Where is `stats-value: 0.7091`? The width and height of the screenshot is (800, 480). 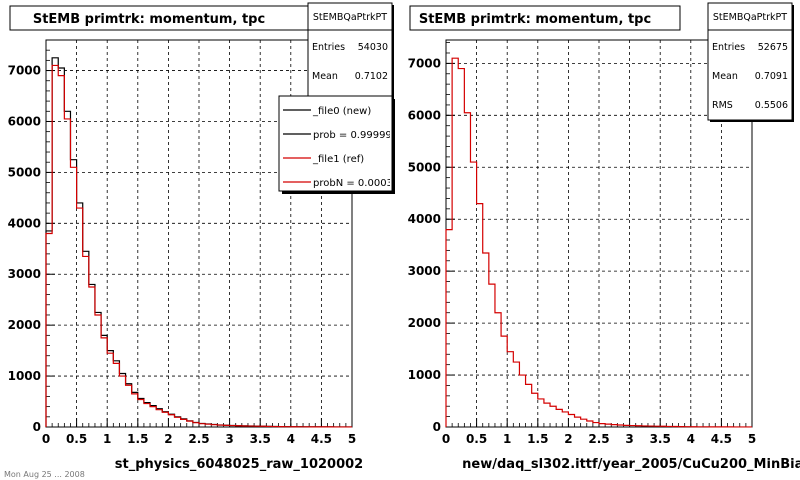 stats-value: 0.7091 is located at coordinates (771, 76).